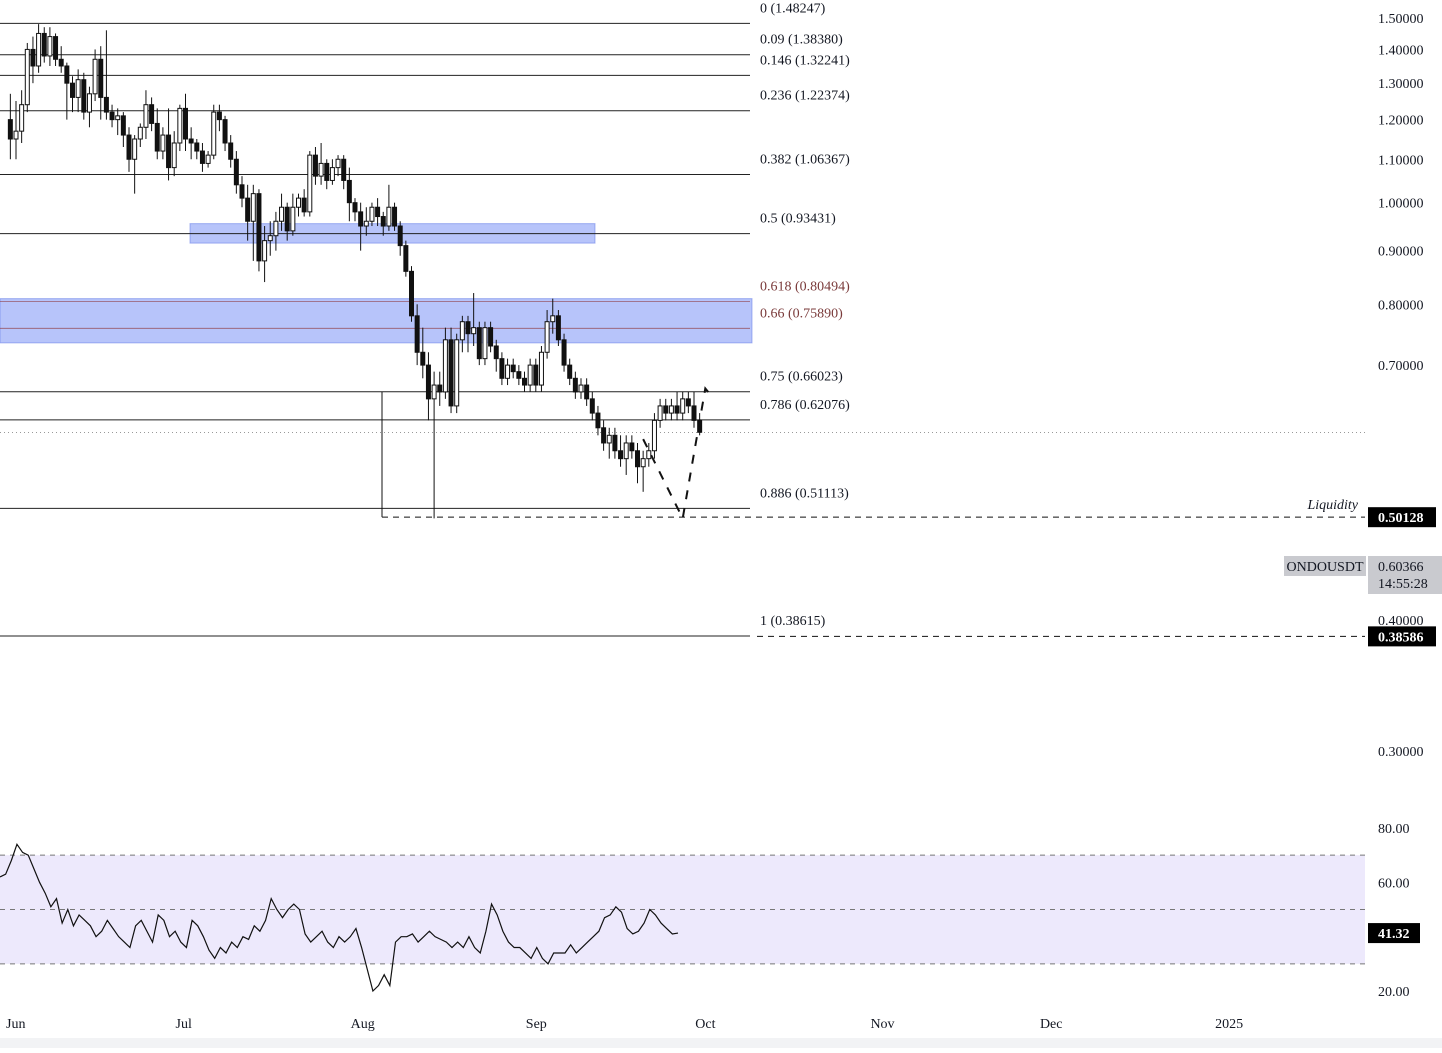 The height and width of the screenshot is (1053, 1442). What do you see at coordinates (1401, 204) in the screenshot?
I see `price-tick: 1.00000` at bounding box center [1401, 204].